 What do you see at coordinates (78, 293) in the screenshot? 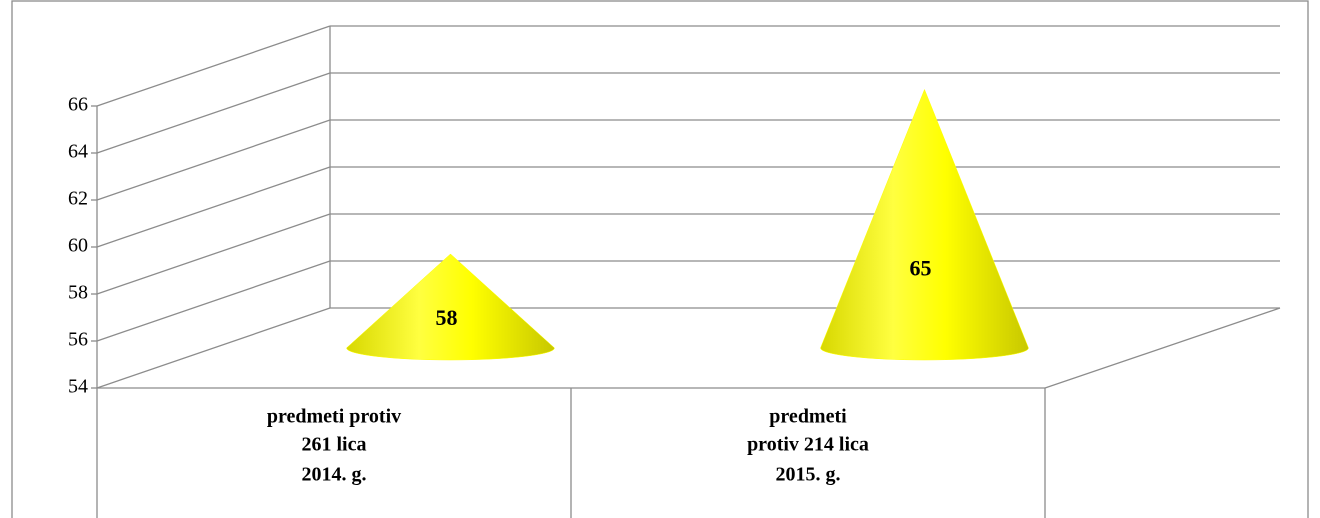
I see `y-tick-label: 58` at bounding box center [78, 293].